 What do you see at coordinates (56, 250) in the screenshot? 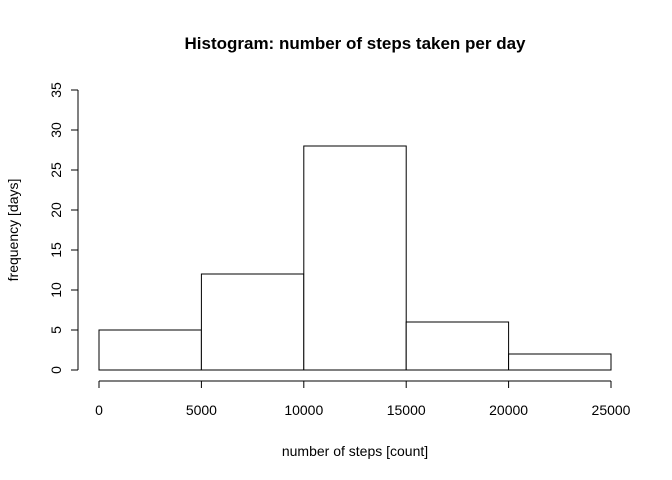
I see `y-tick-label: 15` at bounding box center [56, 250].